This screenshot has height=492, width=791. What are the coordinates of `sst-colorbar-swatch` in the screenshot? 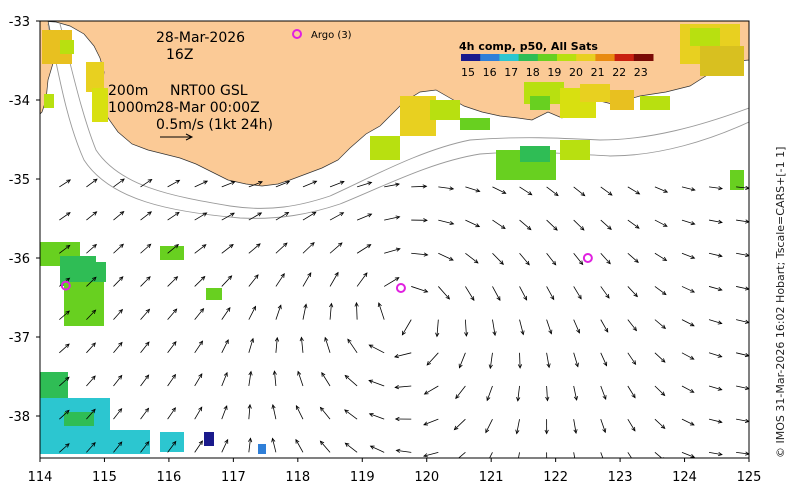 It's located at (624, 57).